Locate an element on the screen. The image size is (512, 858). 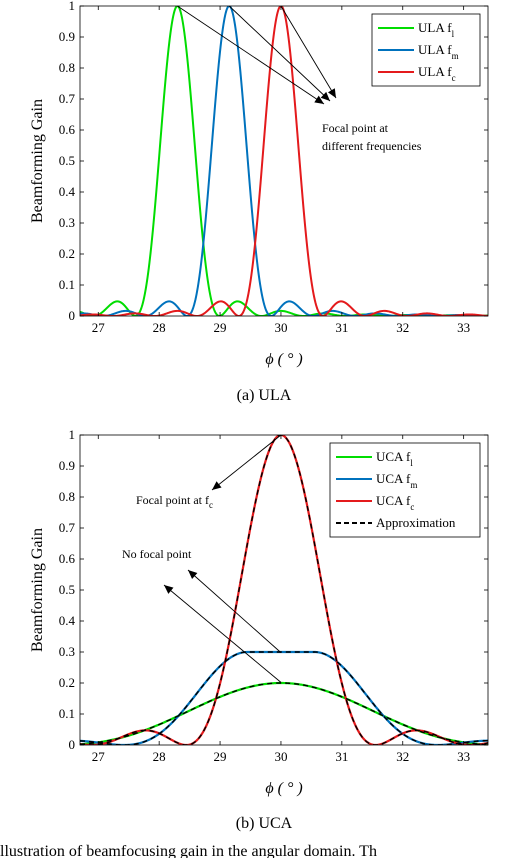
legend: ULA fl ULA fm ULA fc is located at coordinates (426, 50).